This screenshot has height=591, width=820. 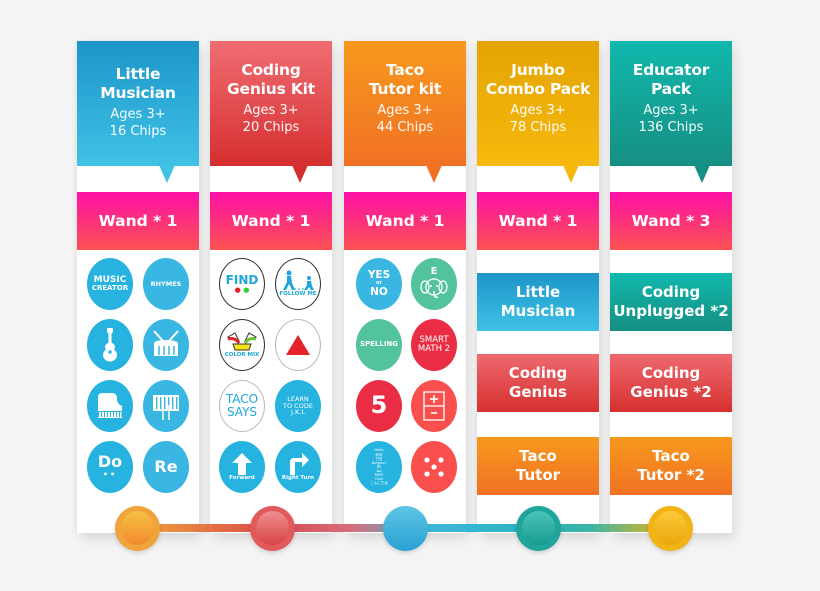 What do you see at coordinates (538, 383) in the screenshot?
I see `included-pack-coding-genius: Coding Genius` at bounding box center [538, 383].